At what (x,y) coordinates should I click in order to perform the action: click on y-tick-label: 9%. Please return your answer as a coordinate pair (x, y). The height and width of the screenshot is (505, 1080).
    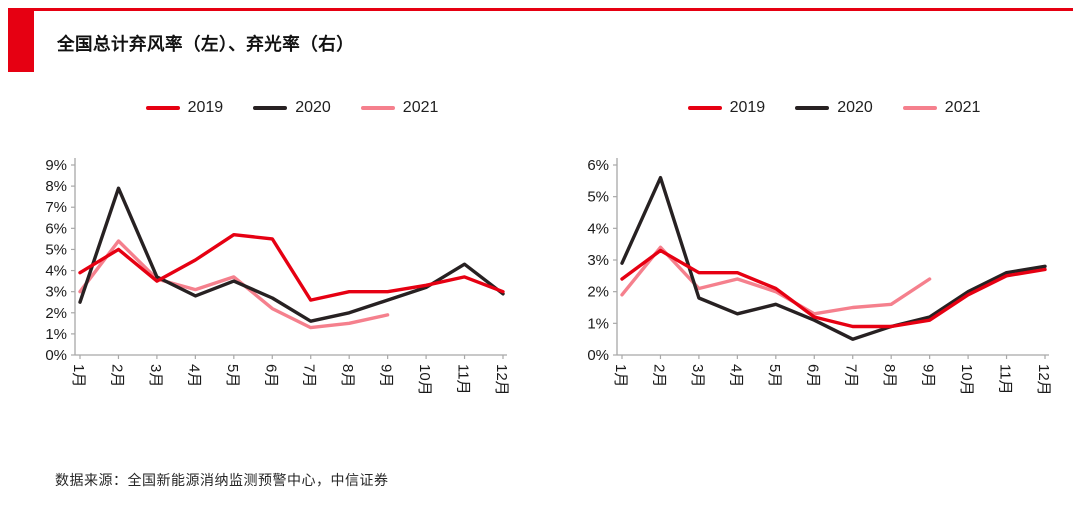
    Looking at the image, I should click on (56, 165).